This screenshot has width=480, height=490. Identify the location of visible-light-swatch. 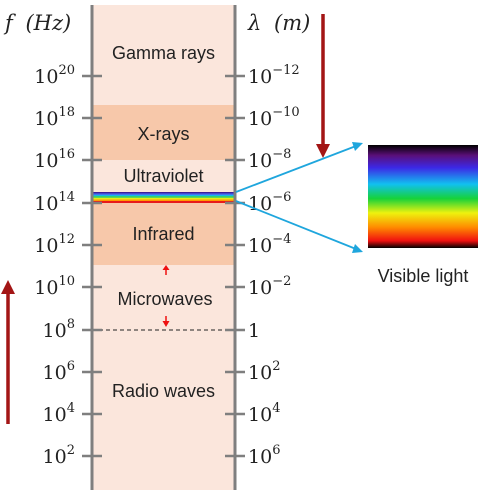
(423, 196).